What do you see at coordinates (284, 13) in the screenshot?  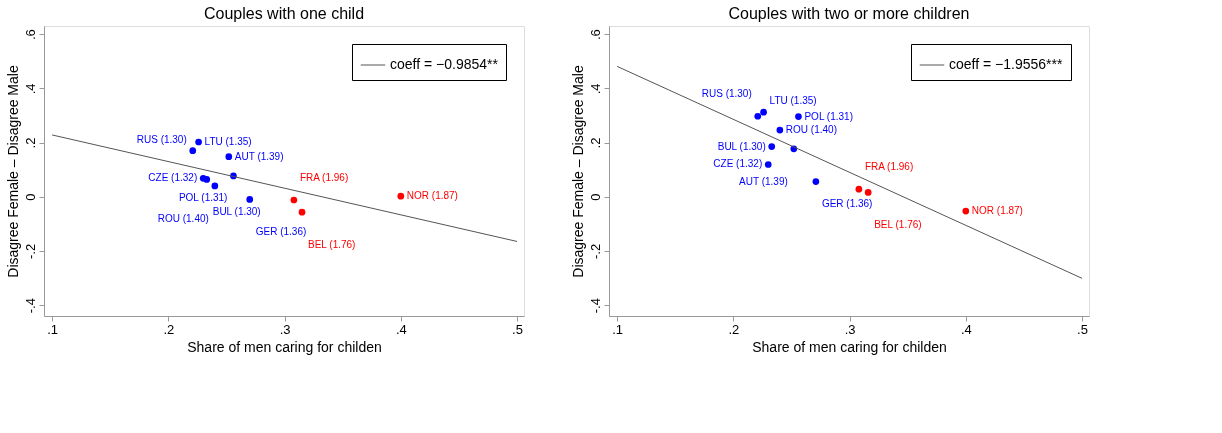 I see `chart-title: Couples with one child` at bounding box center [284, 13].